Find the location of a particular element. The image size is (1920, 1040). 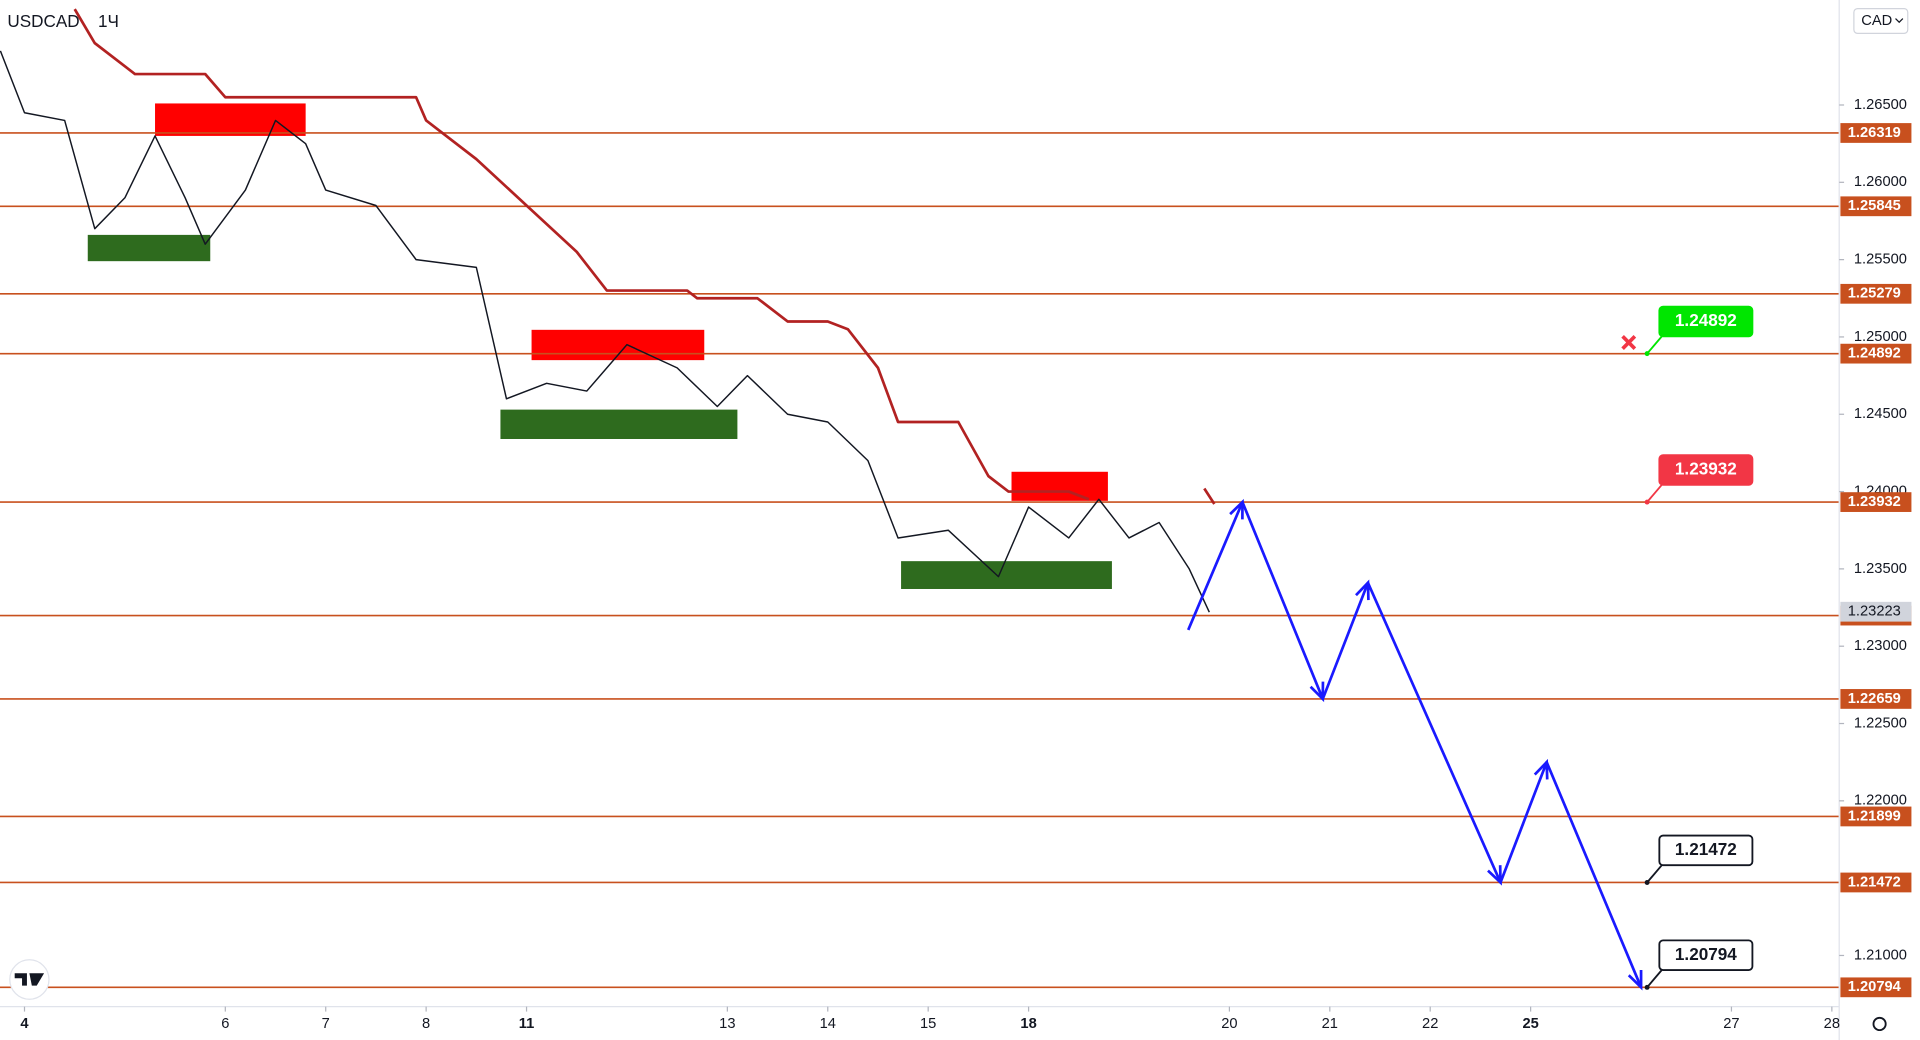

y-tick-label: 1.22500 is located at coordinates (1880, 723).